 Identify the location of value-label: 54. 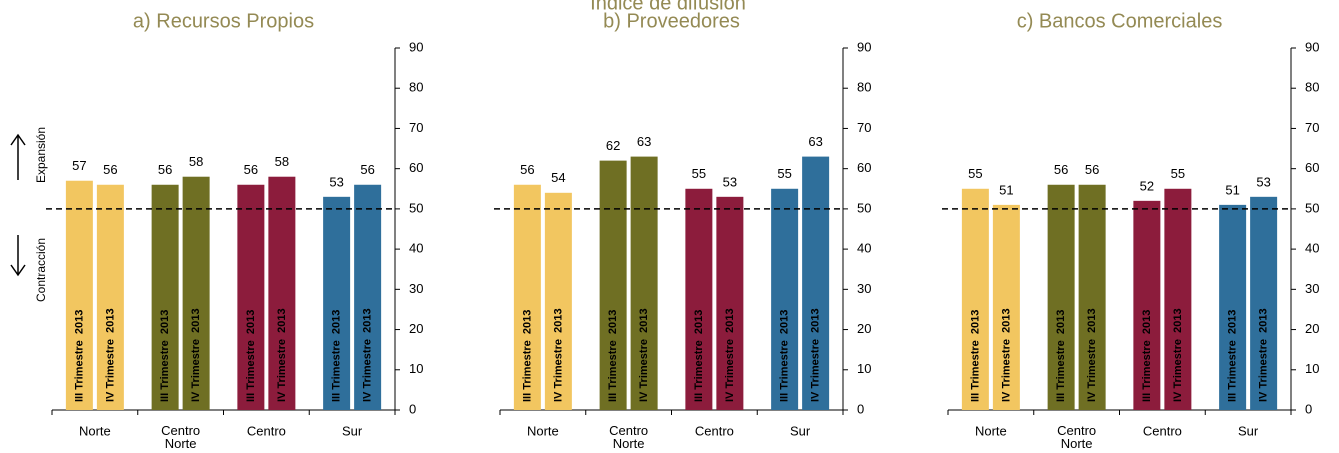
(558, 177).